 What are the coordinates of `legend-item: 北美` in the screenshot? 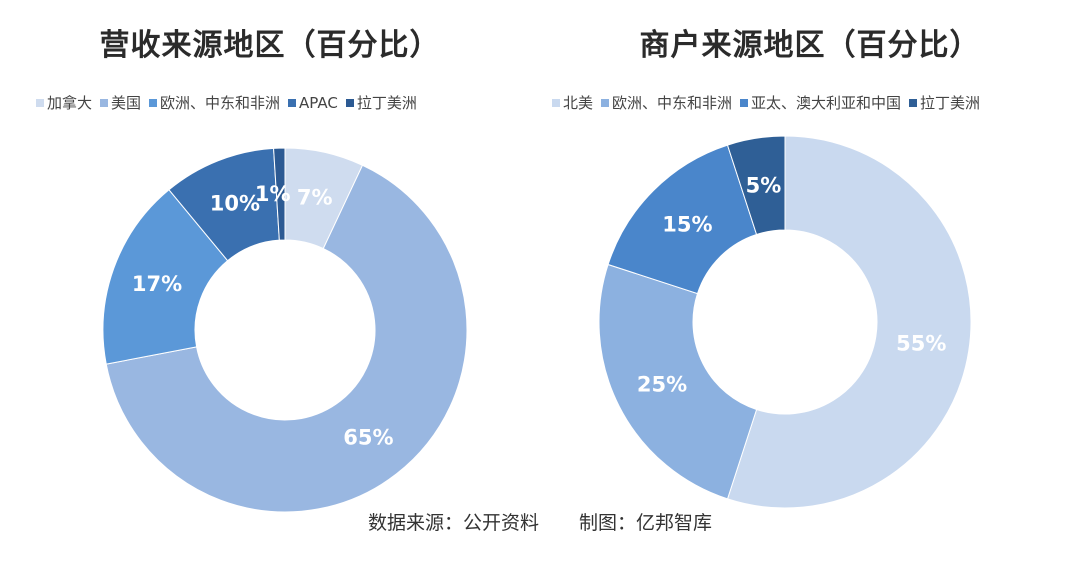 It's located at (572, 102).